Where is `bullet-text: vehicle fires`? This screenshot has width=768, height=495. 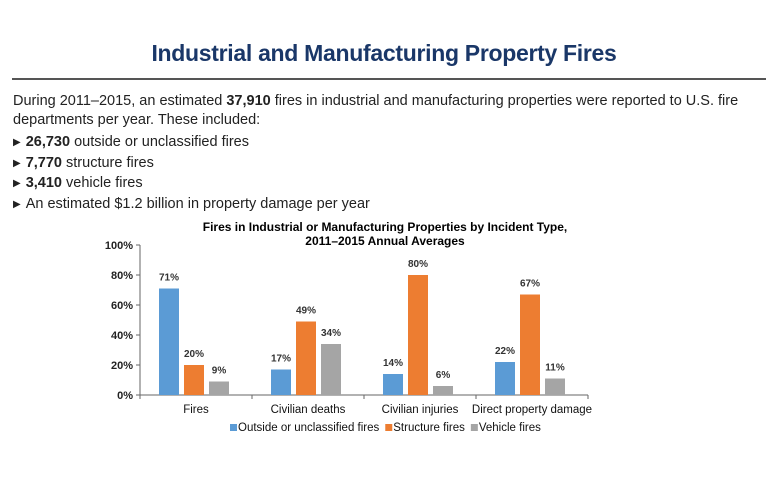
bullet-text: vehicle fires is located at coordinates (102, 183).